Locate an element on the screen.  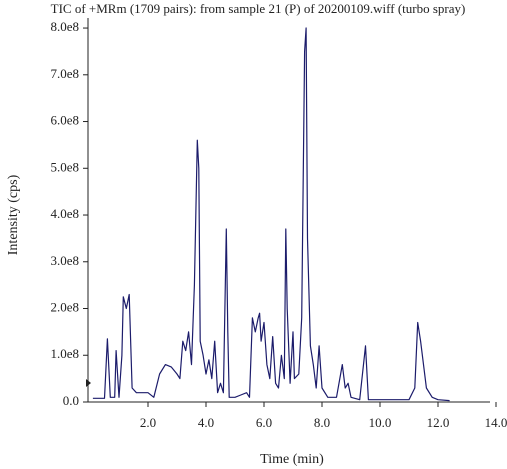
y-tick-label: 3.0e8 is located at coordinates (64, 260).